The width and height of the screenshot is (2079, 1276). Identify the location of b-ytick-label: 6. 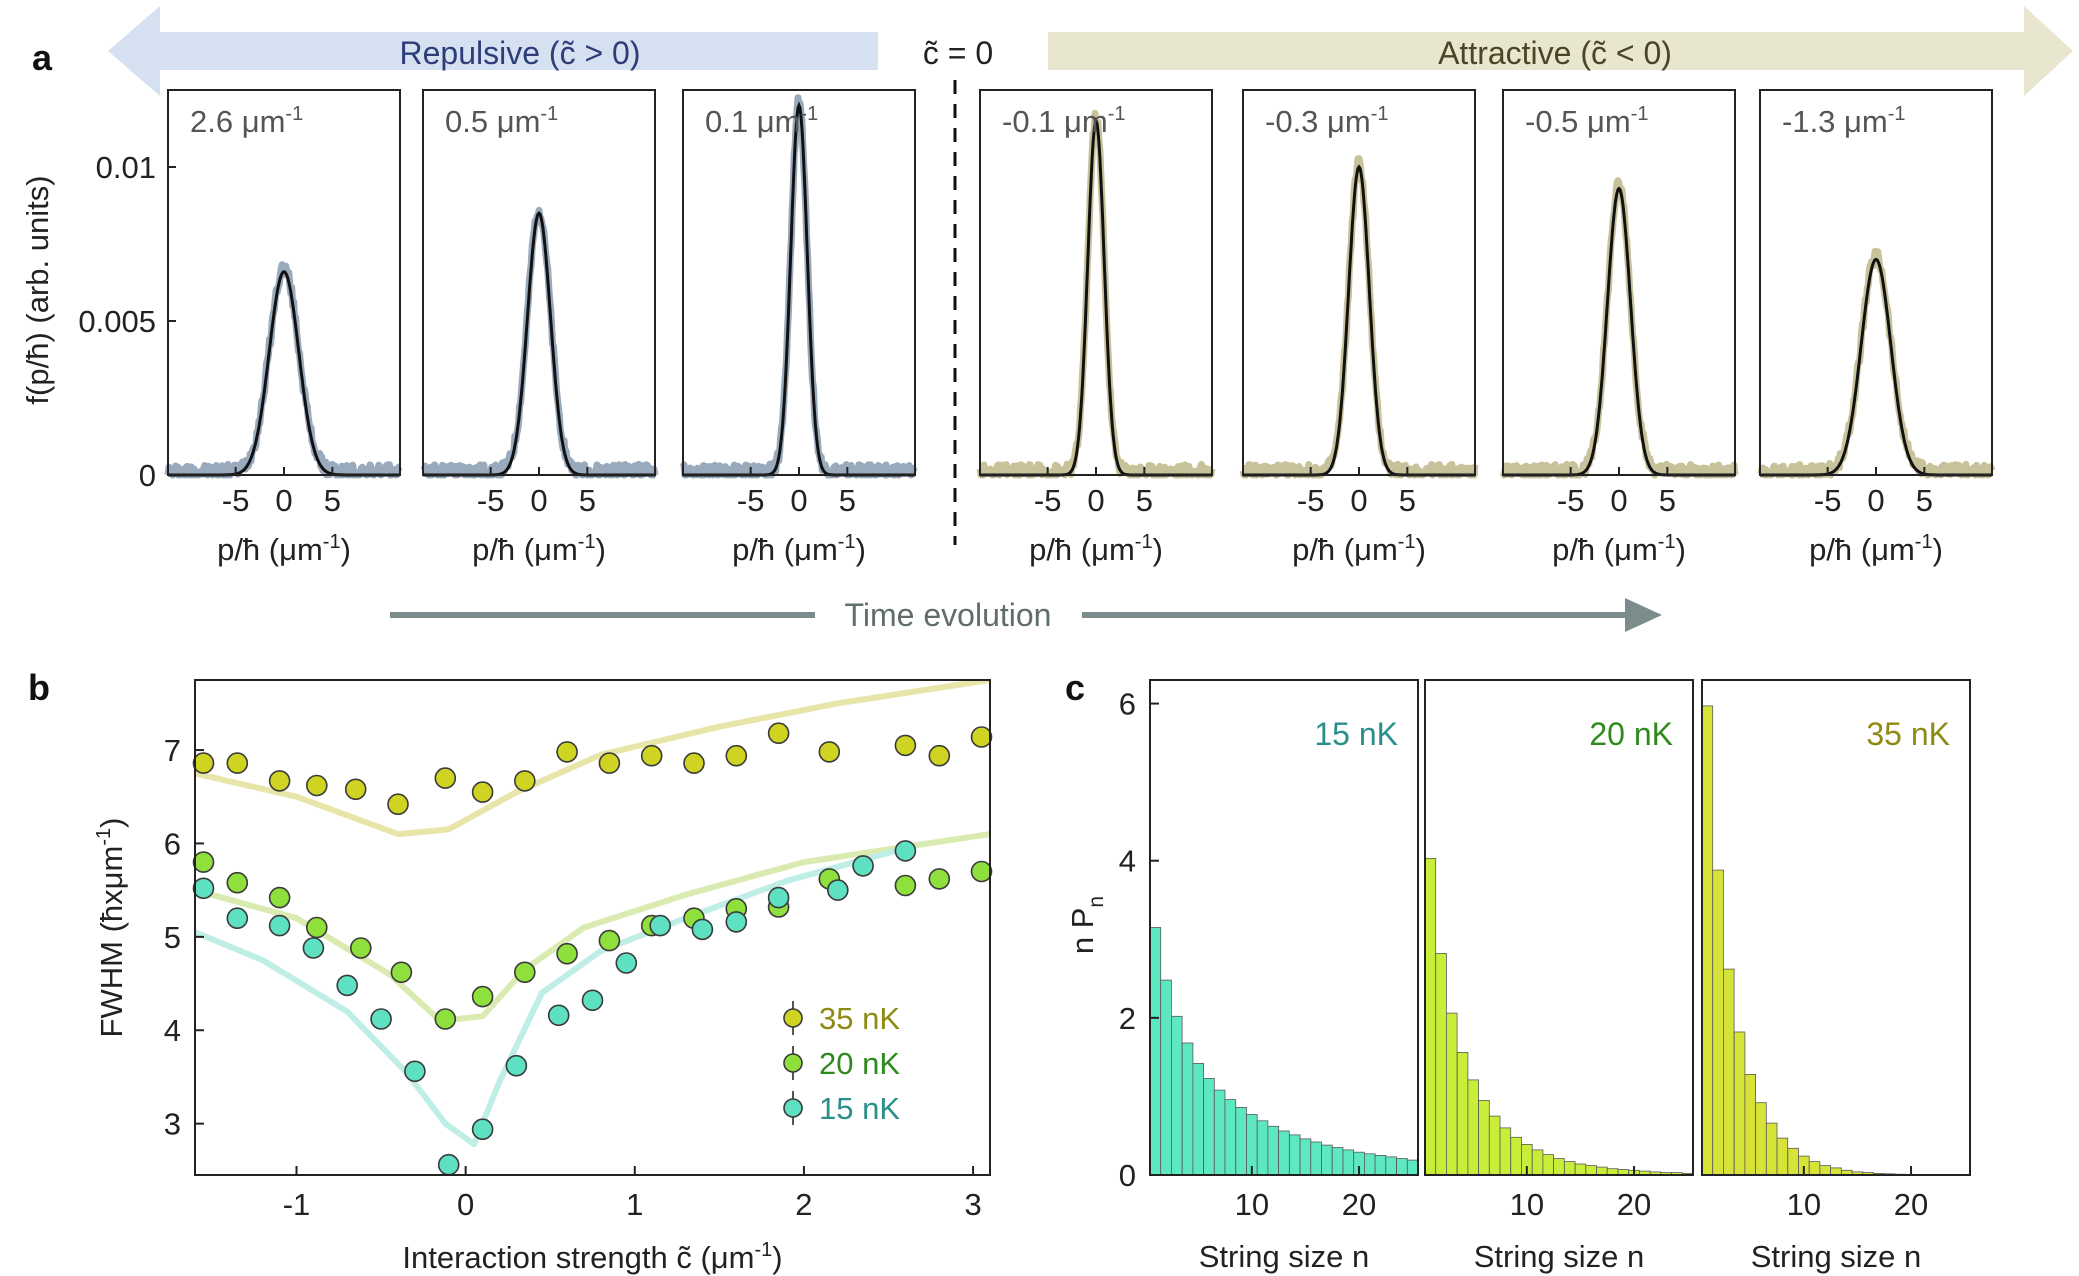
(172, 843).